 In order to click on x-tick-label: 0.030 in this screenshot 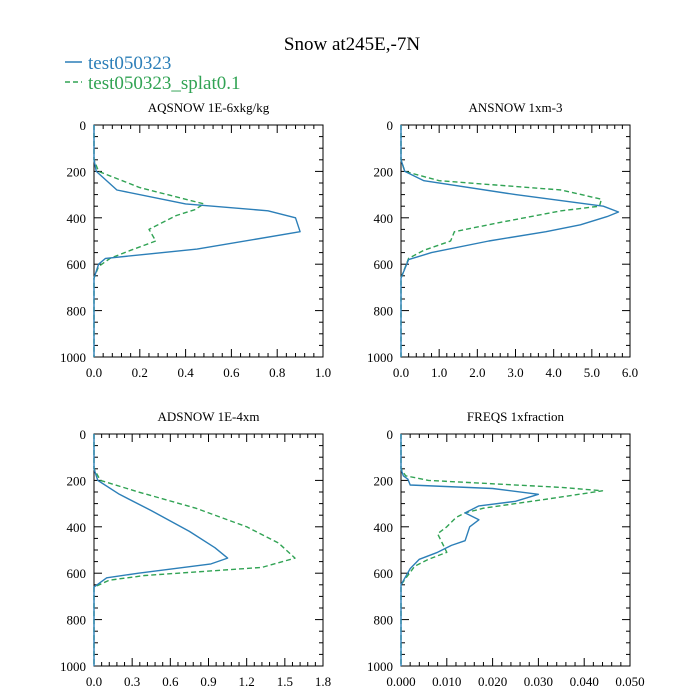, I will do `click(538, 681)`.